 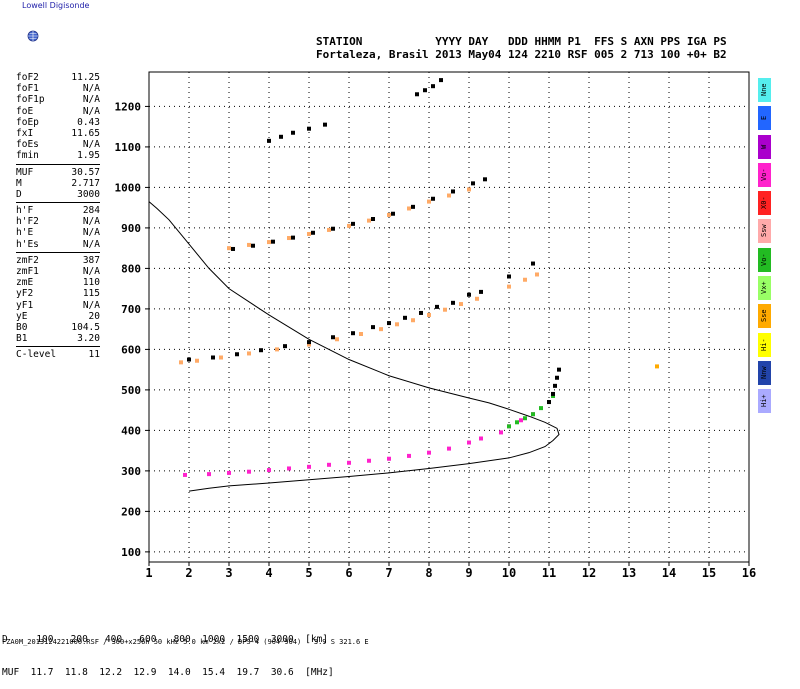 What do you see at coordinates (131, 228) in the screenshot?
I see `y-tick-label: 900` at bounding box center [131, 228].